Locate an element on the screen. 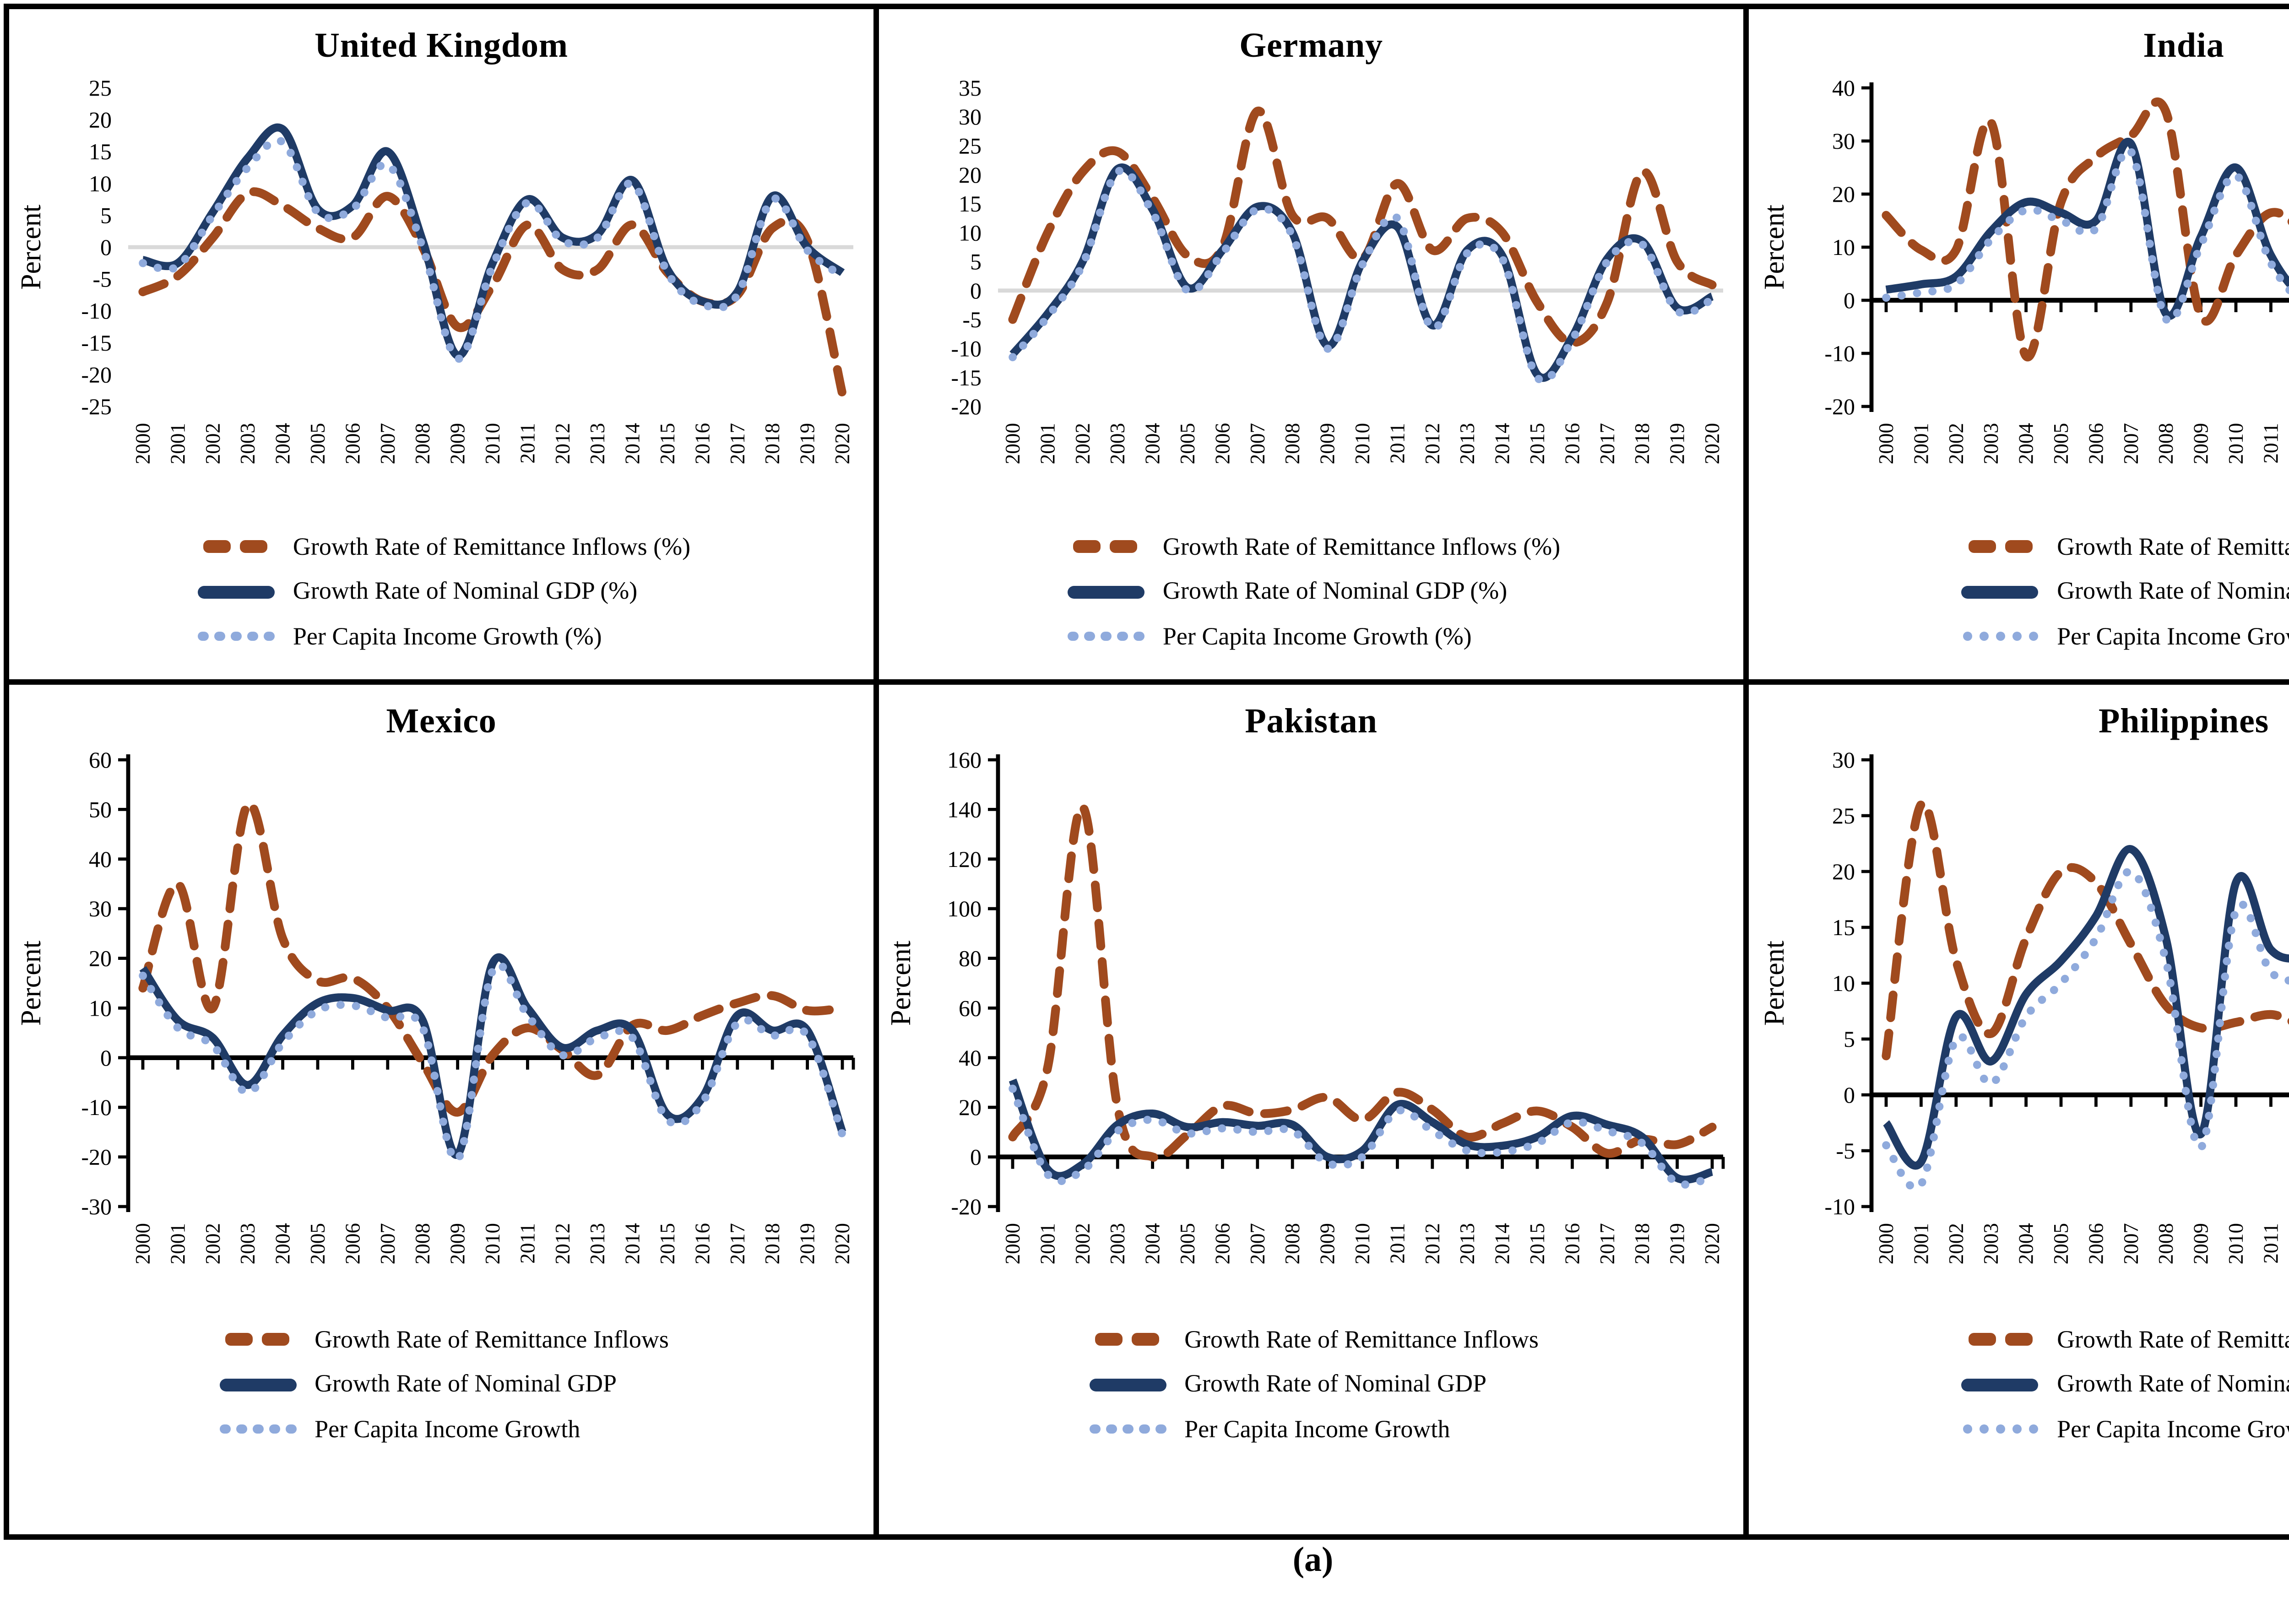  svg-text: 60 is located at coordinates (100, 759).